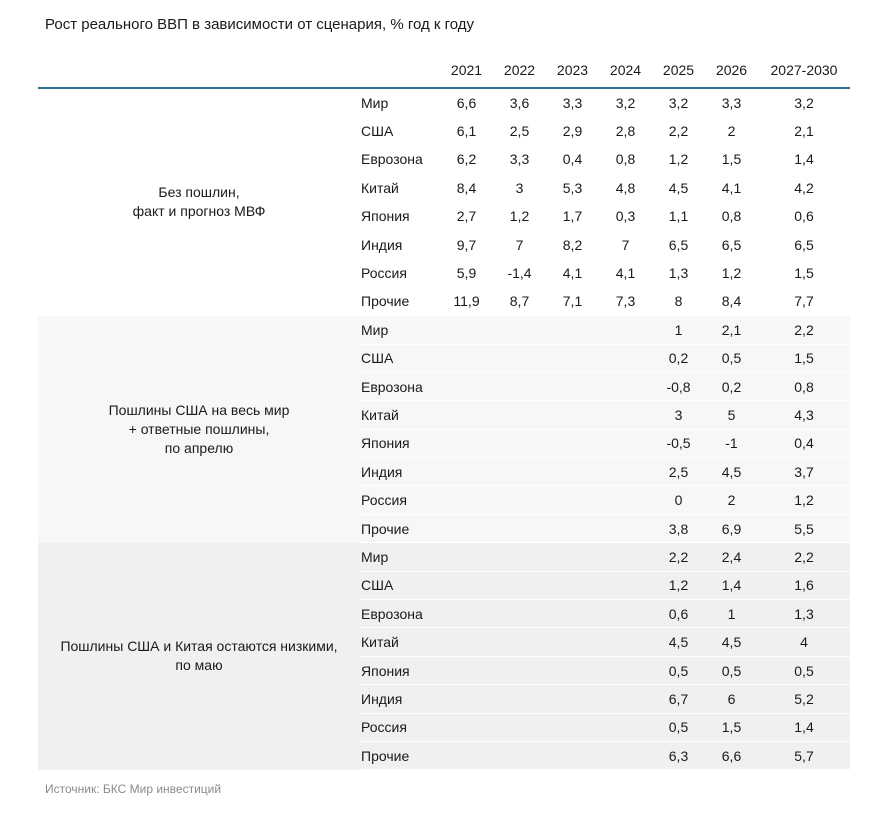 The height and width of the screenshot is (820, 887). What do you see at coordinates (444, 614) in the screenshot?
I see `table-row: Еврозона 0,6 1 1,3` at bounding box center [444, 614].